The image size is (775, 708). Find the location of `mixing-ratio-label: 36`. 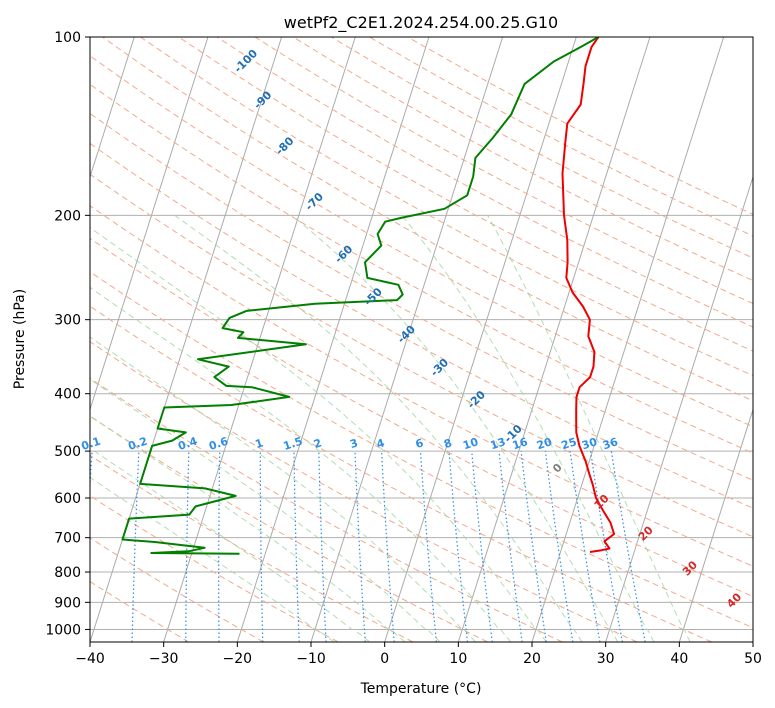

mixing-ratio-label: 36 is located at coordinates (610, 443).